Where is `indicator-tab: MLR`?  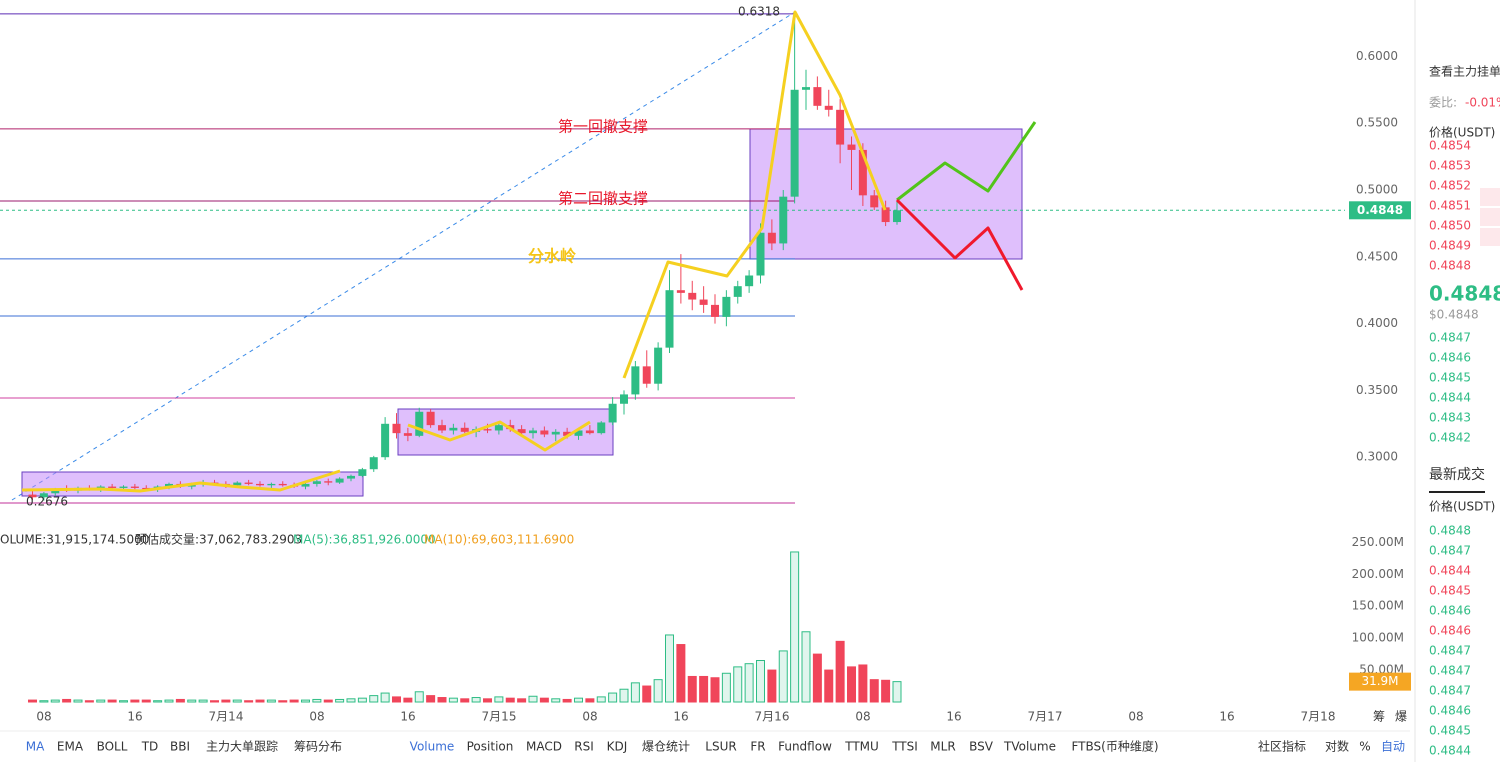 indicator-tab: MLR is located at coordinates (942, 747).